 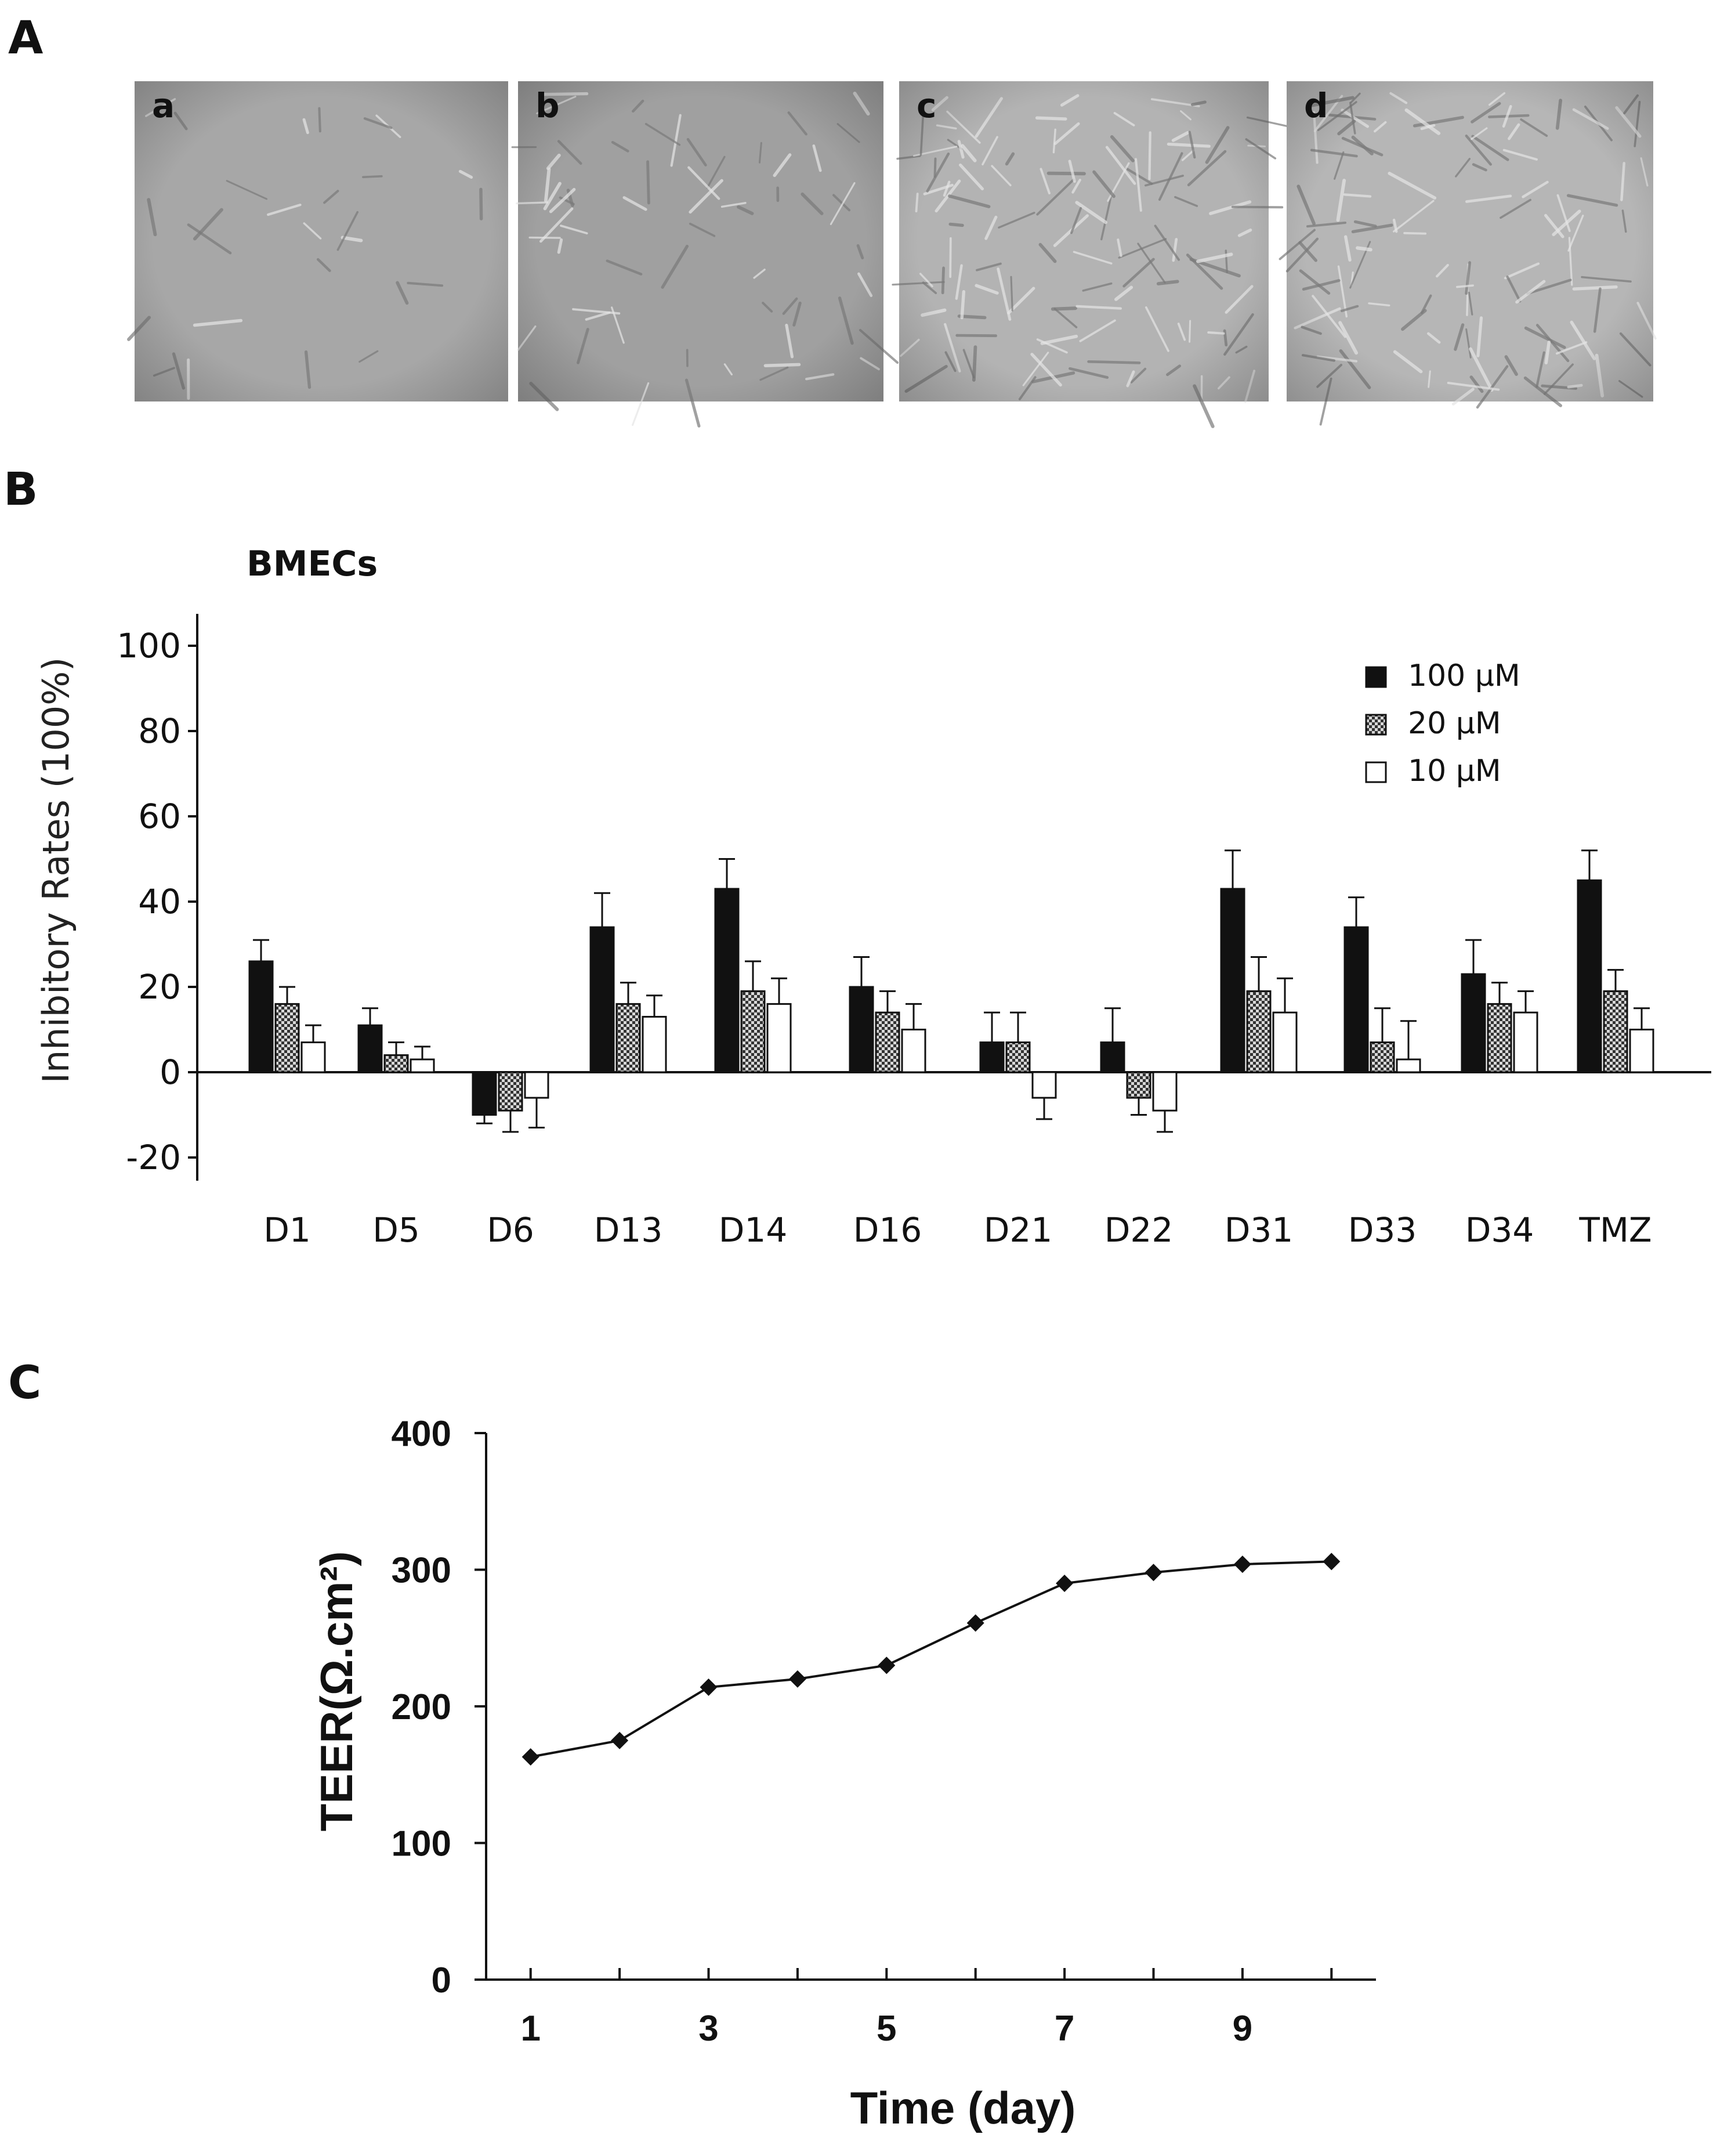 I want to click on x-tick-labels: 1 3 5 7 9, so click(x=886, y=2029).